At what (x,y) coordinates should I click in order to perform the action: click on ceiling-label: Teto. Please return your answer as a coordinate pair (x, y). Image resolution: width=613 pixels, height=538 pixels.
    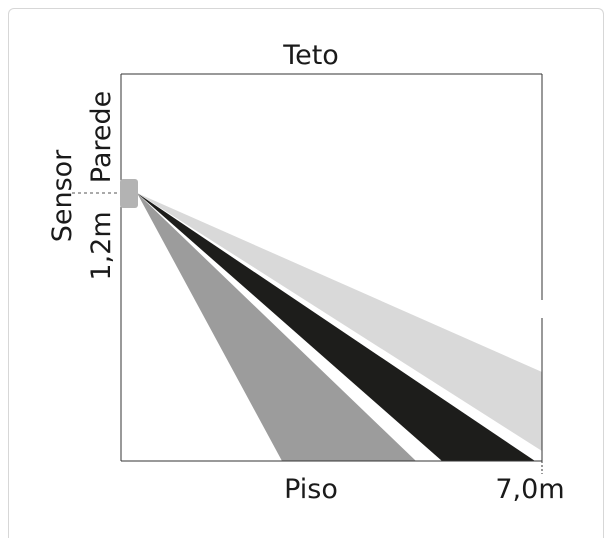
    Looking at the image, I should click on (310, 55).